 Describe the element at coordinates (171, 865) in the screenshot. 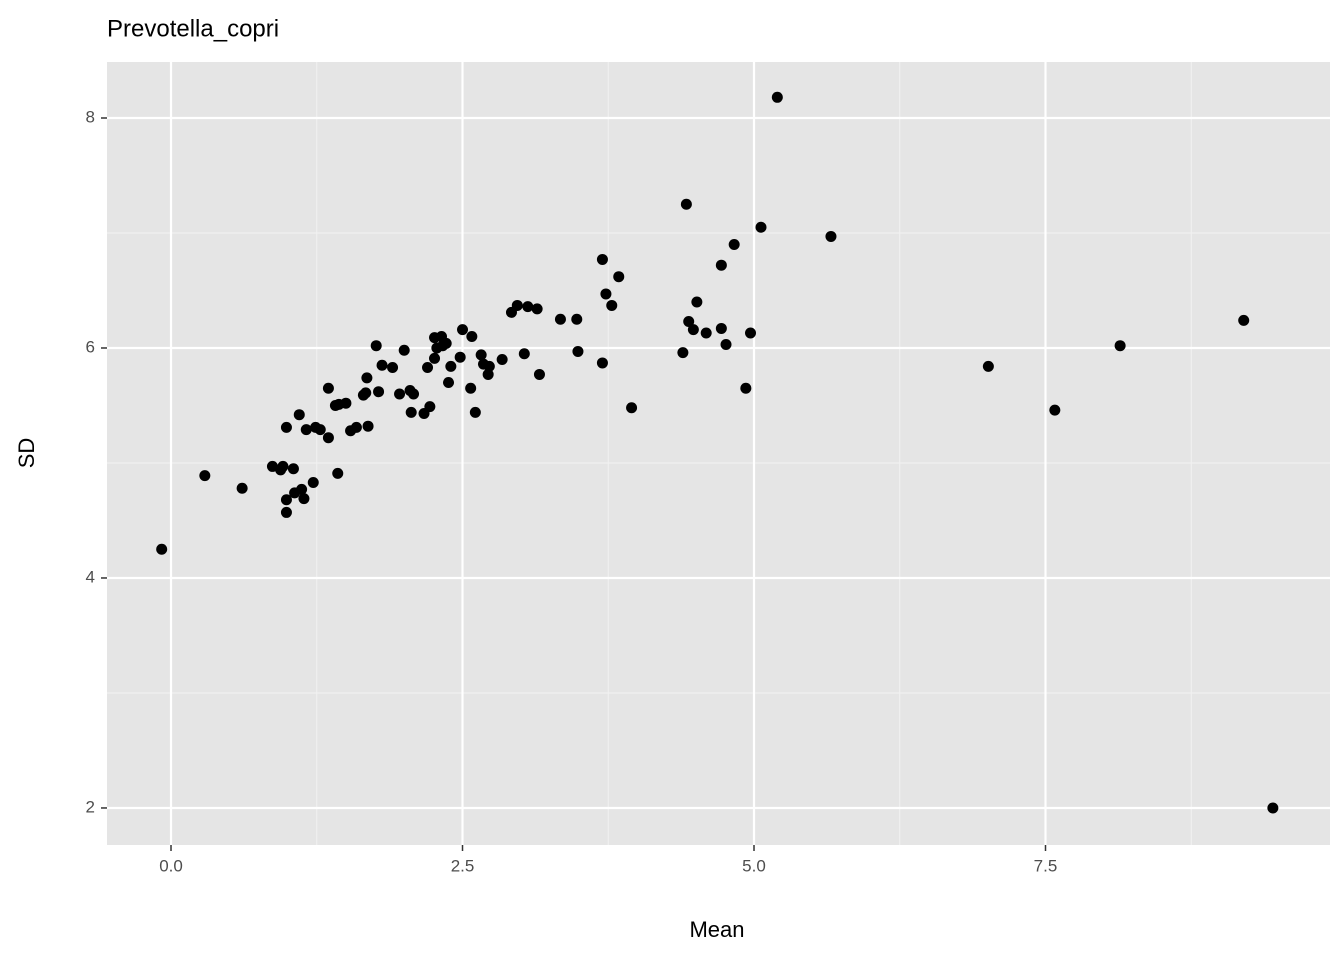

I see `x-tick-label: 0.0` at that location.